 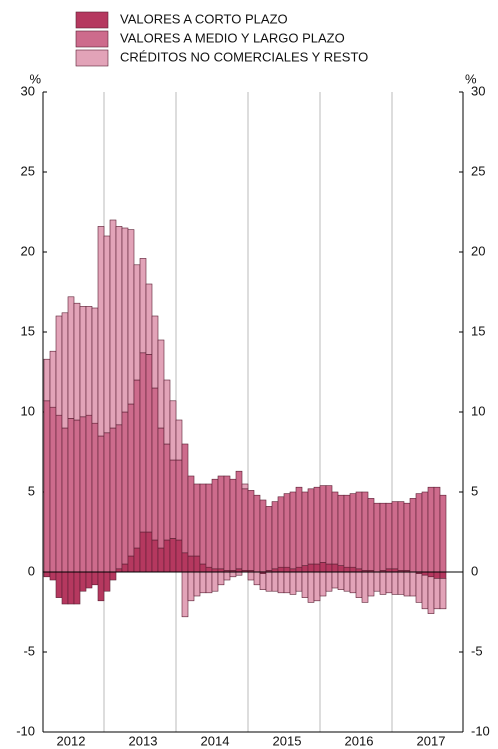 What do you see at coordinates (232, 37) in the screenshot?
I see `legend-label: VALORES A MEDIO Y LARGO PLAZO` at bounding box center [232, 37].